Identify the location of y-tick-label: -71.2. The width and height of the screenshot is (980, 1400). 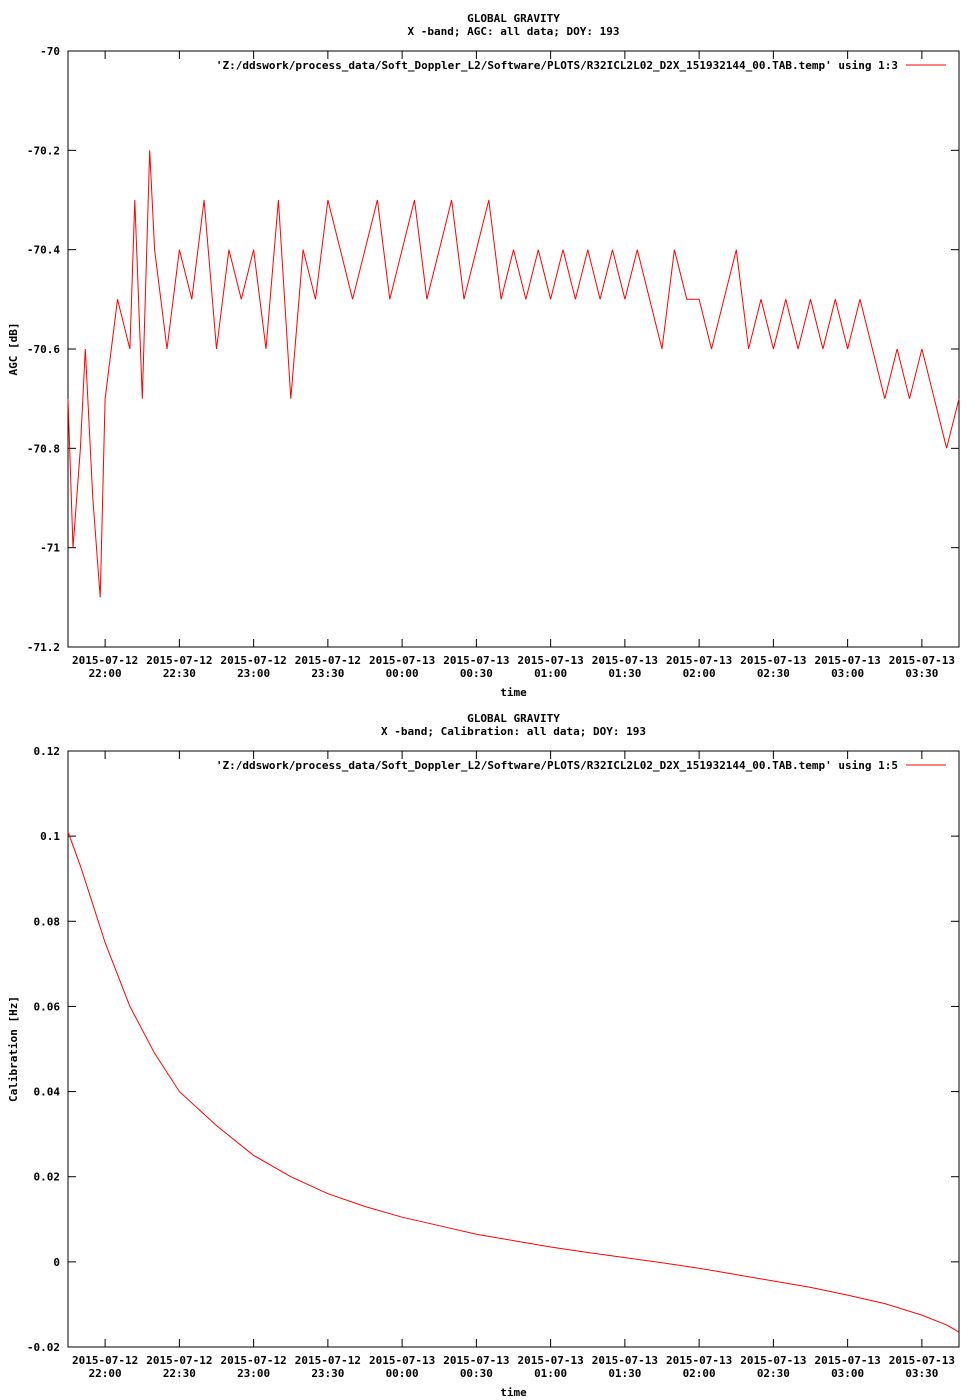
(43, 647).